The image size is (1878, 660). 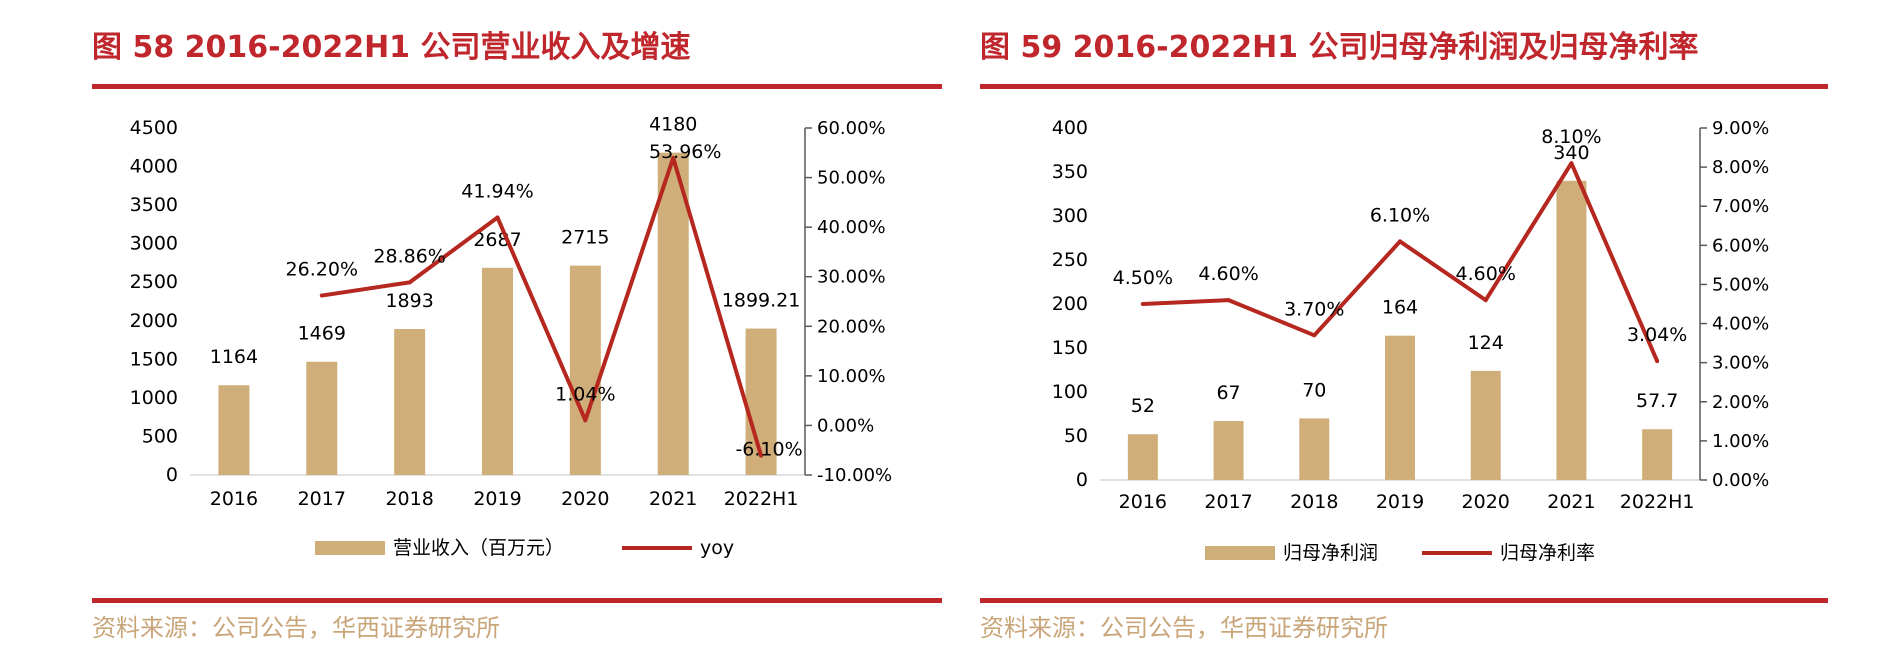 What do you see at coordinates (1070, 348) in the screenshot?
I see `y-left-tick-label: 150` at bounding box center [1070, 348].